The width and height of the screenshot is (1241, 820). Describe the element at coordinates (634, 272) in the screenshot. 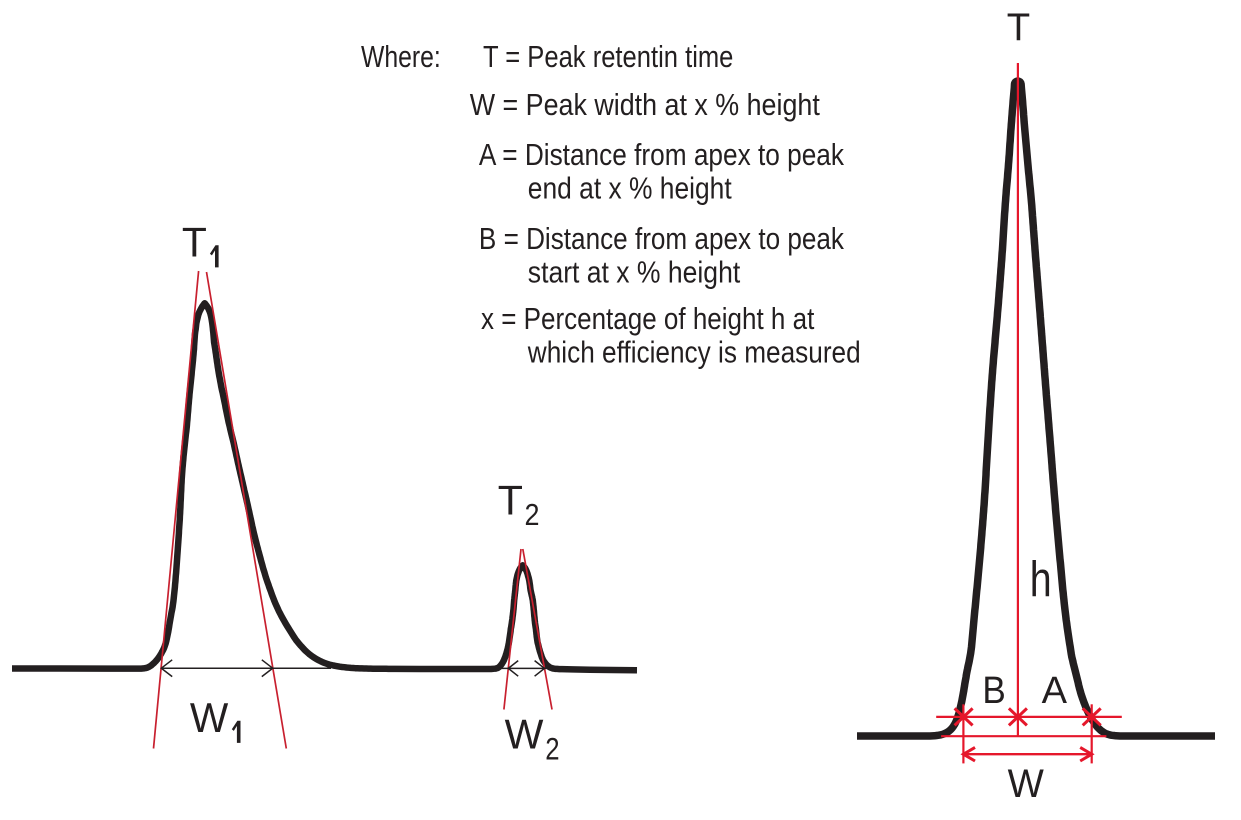

I see `svg-text: start at x % height` at that location.